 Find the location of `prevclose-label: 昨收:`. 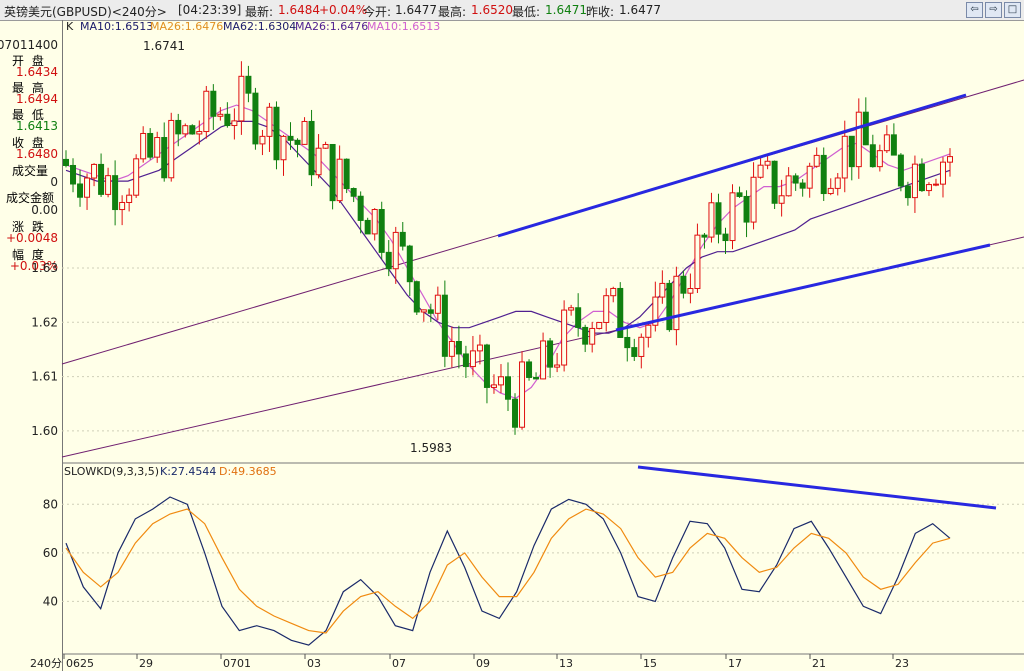

prevclose-label: 昨收: is located at coordinates (600, 12).